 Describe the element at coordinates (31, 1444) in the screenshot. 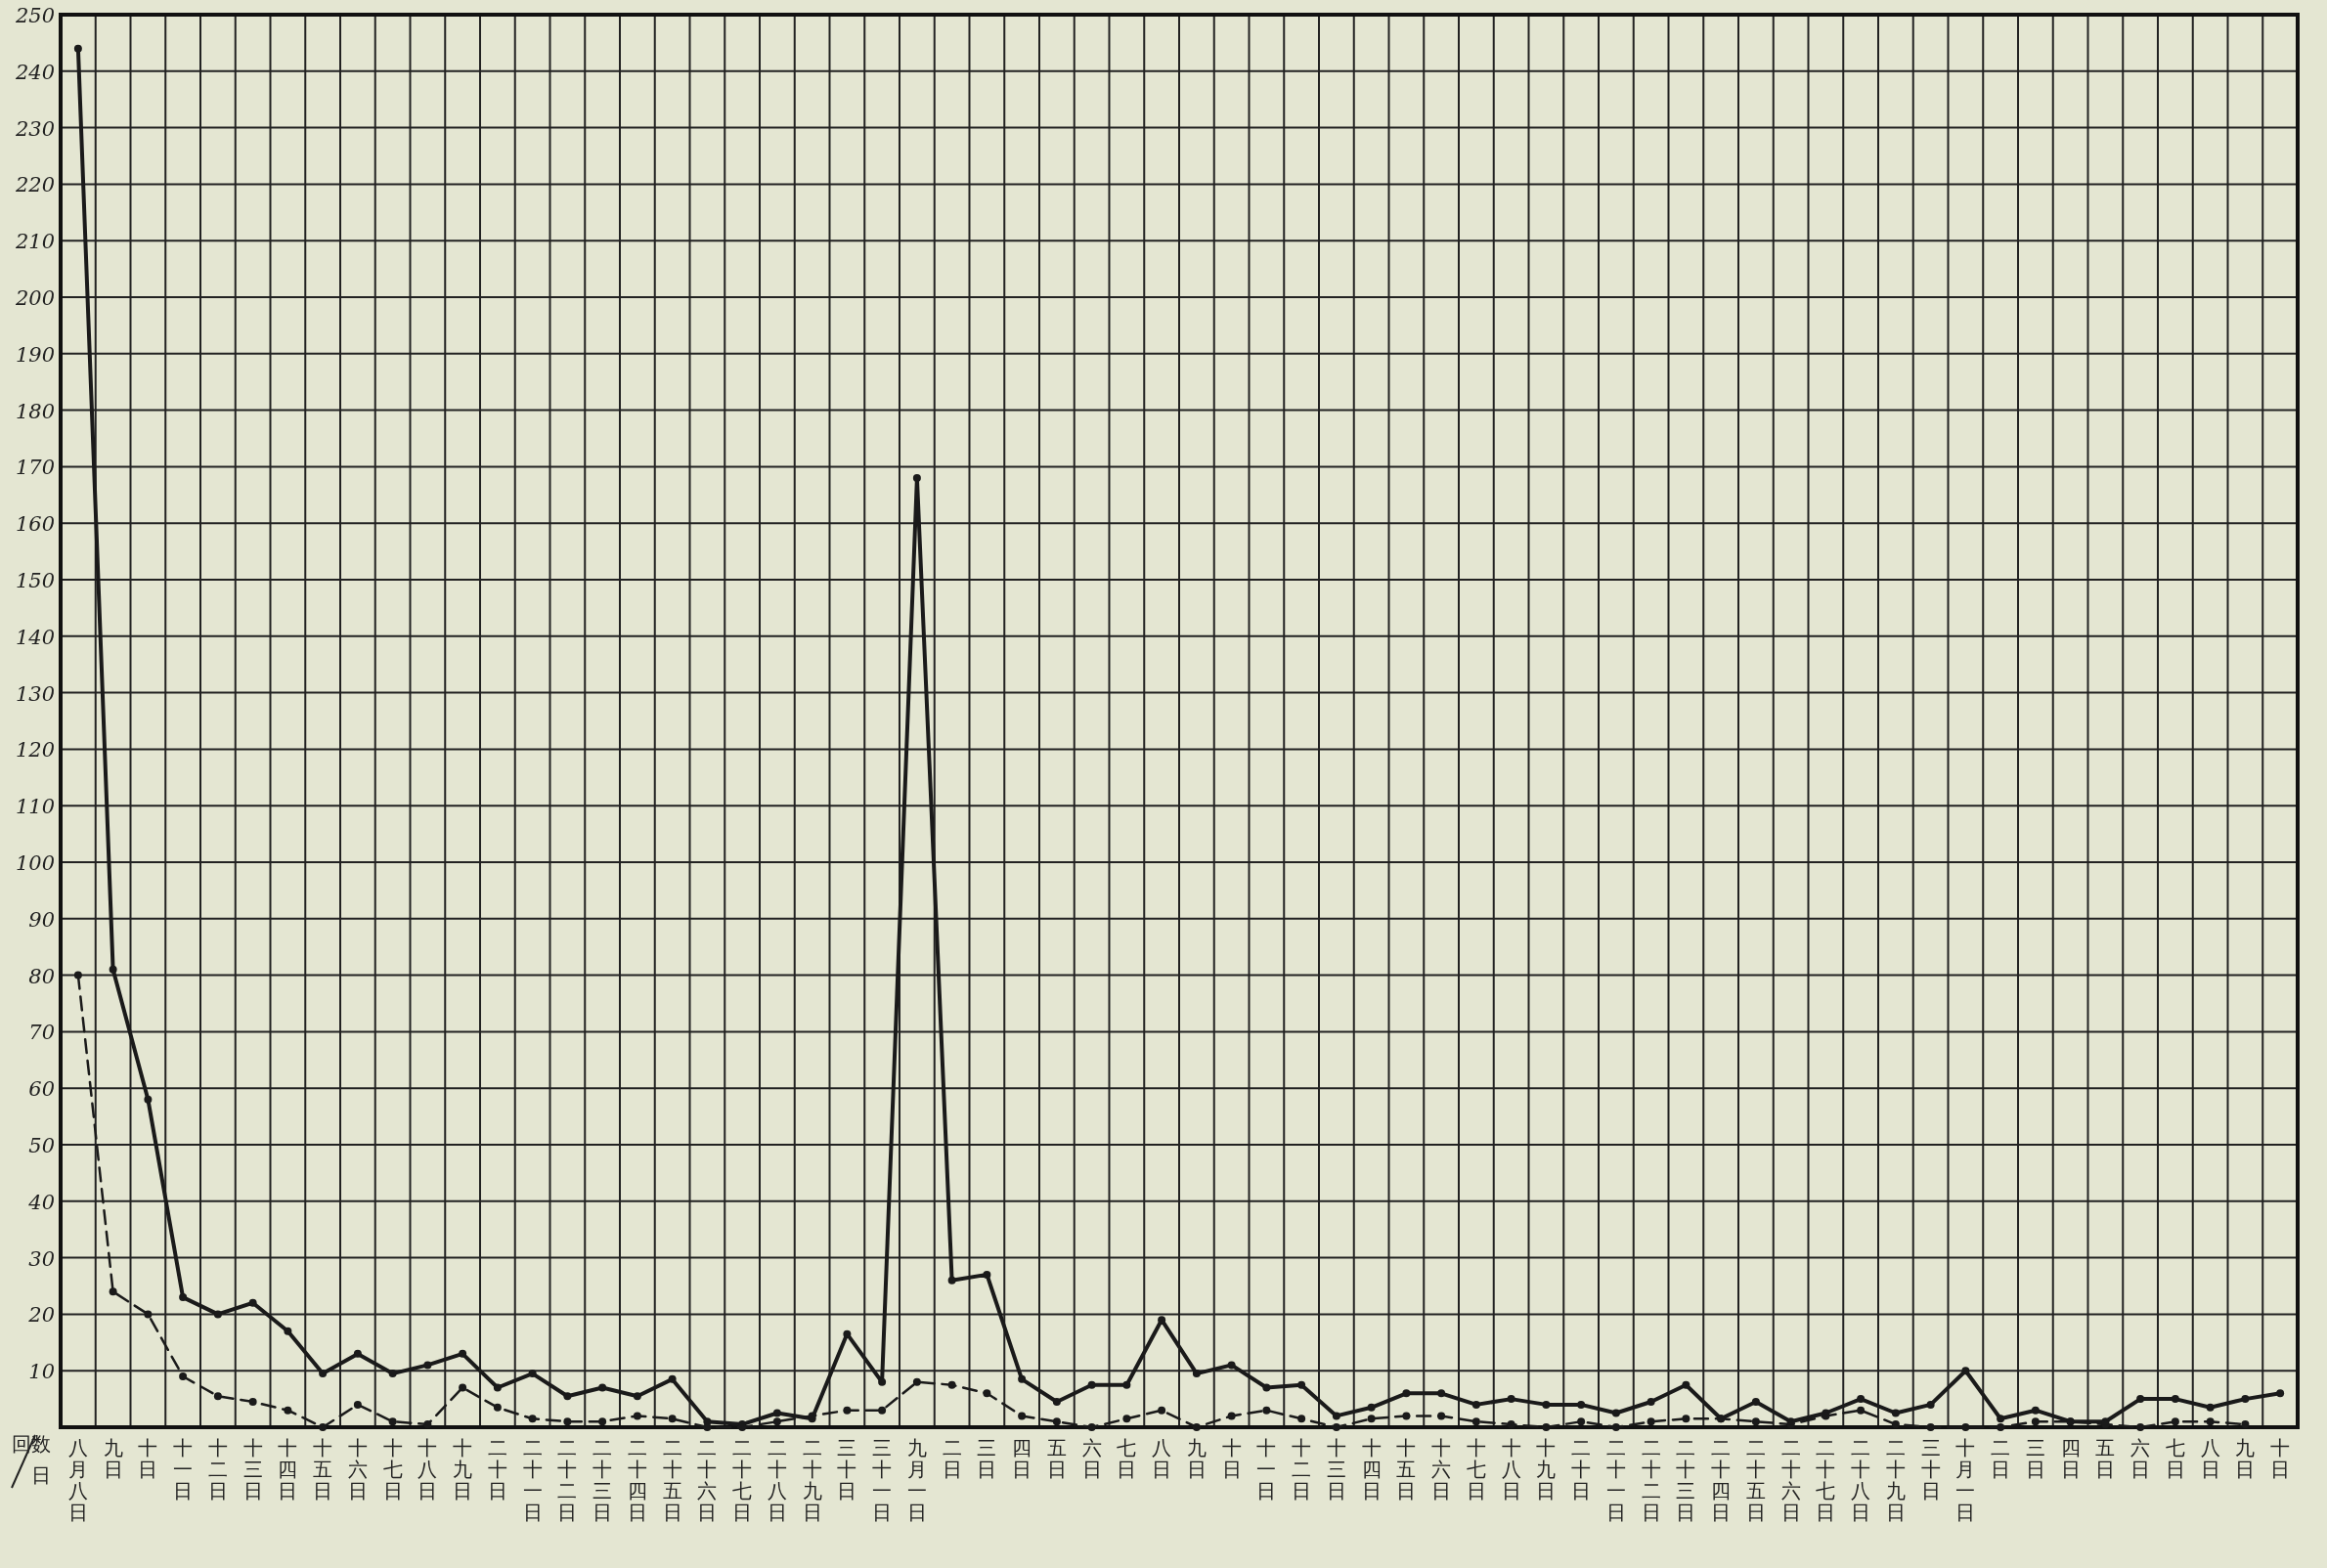

I see `y-axis-title: 回数` at that location.